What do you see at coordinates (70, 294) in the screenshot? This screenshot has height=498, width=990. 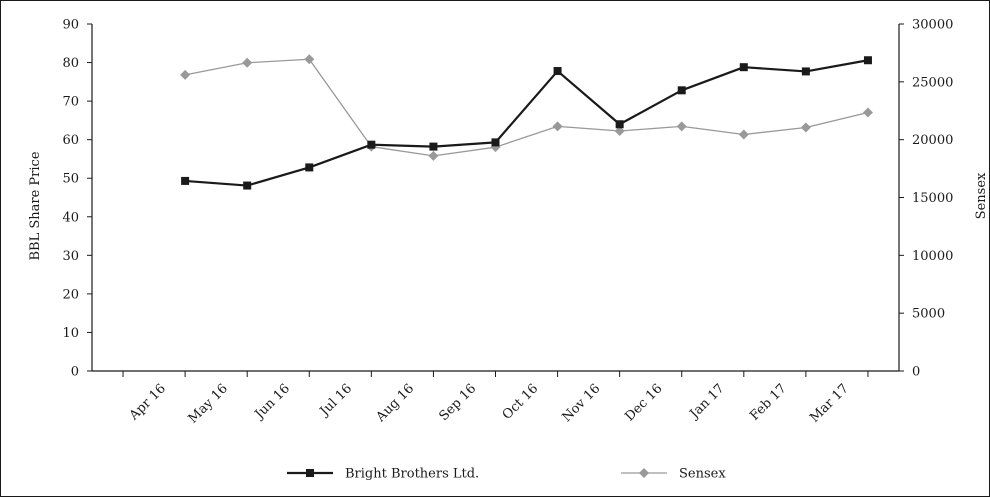 I see `left-y-tick-label: 20` at bounding box center [70, 294].